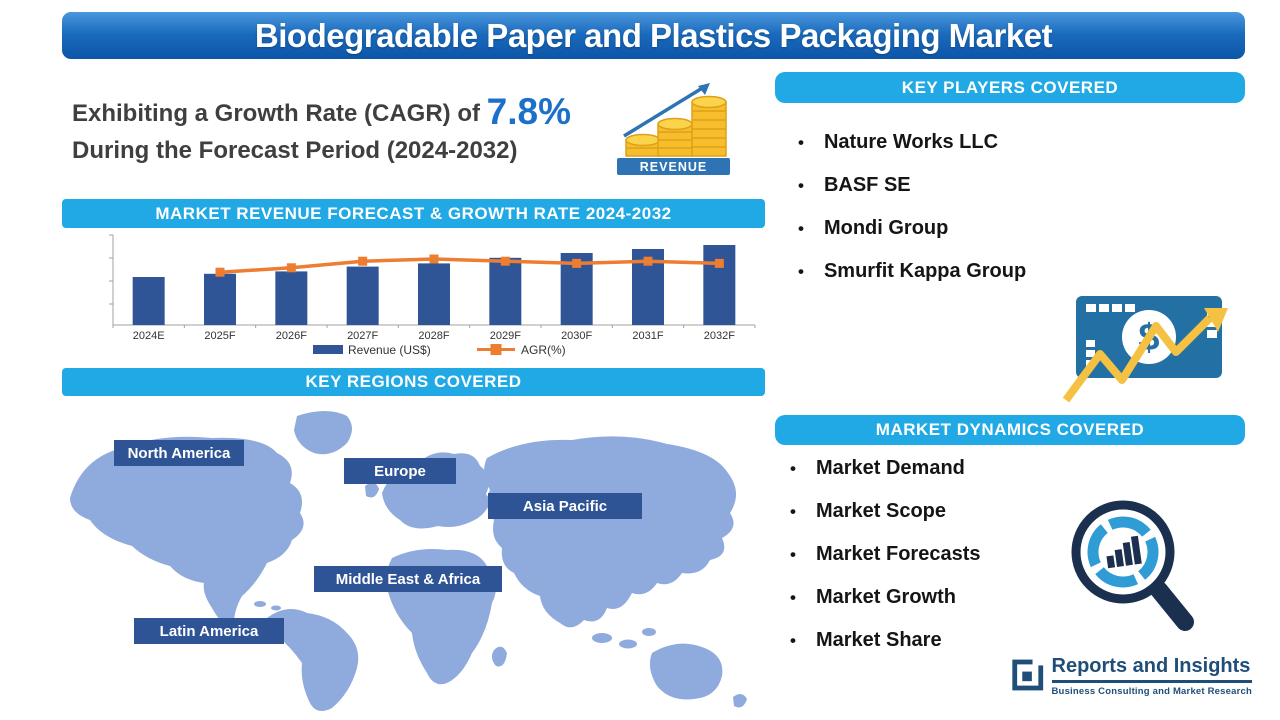 Image resolution: width=1280 pixels, height=720 pixels. What do you see at coordinates (1145, 355) in the screenshot?
I see `zigzag-growth-arrow-icon` at bounding box center [1145, 355].